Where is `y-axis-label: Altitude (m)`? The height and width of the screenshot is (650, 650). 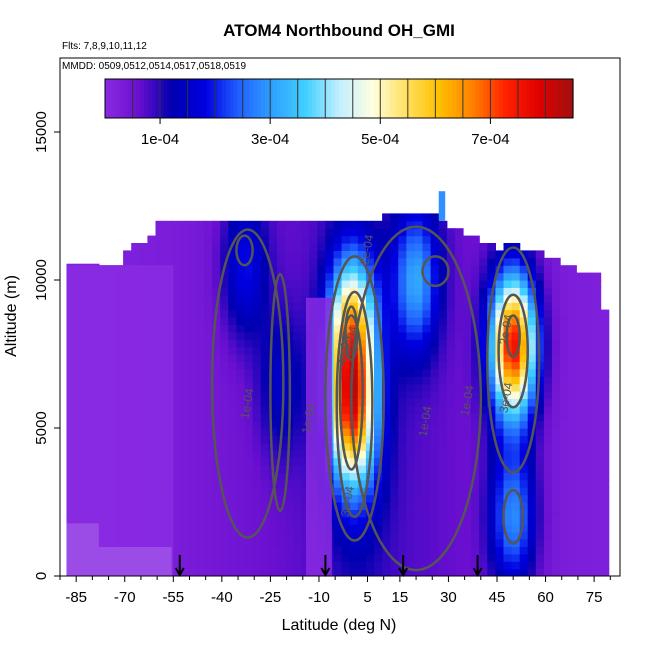
y-axis-label: Altitude (m) is located at coordinates (11, 316).